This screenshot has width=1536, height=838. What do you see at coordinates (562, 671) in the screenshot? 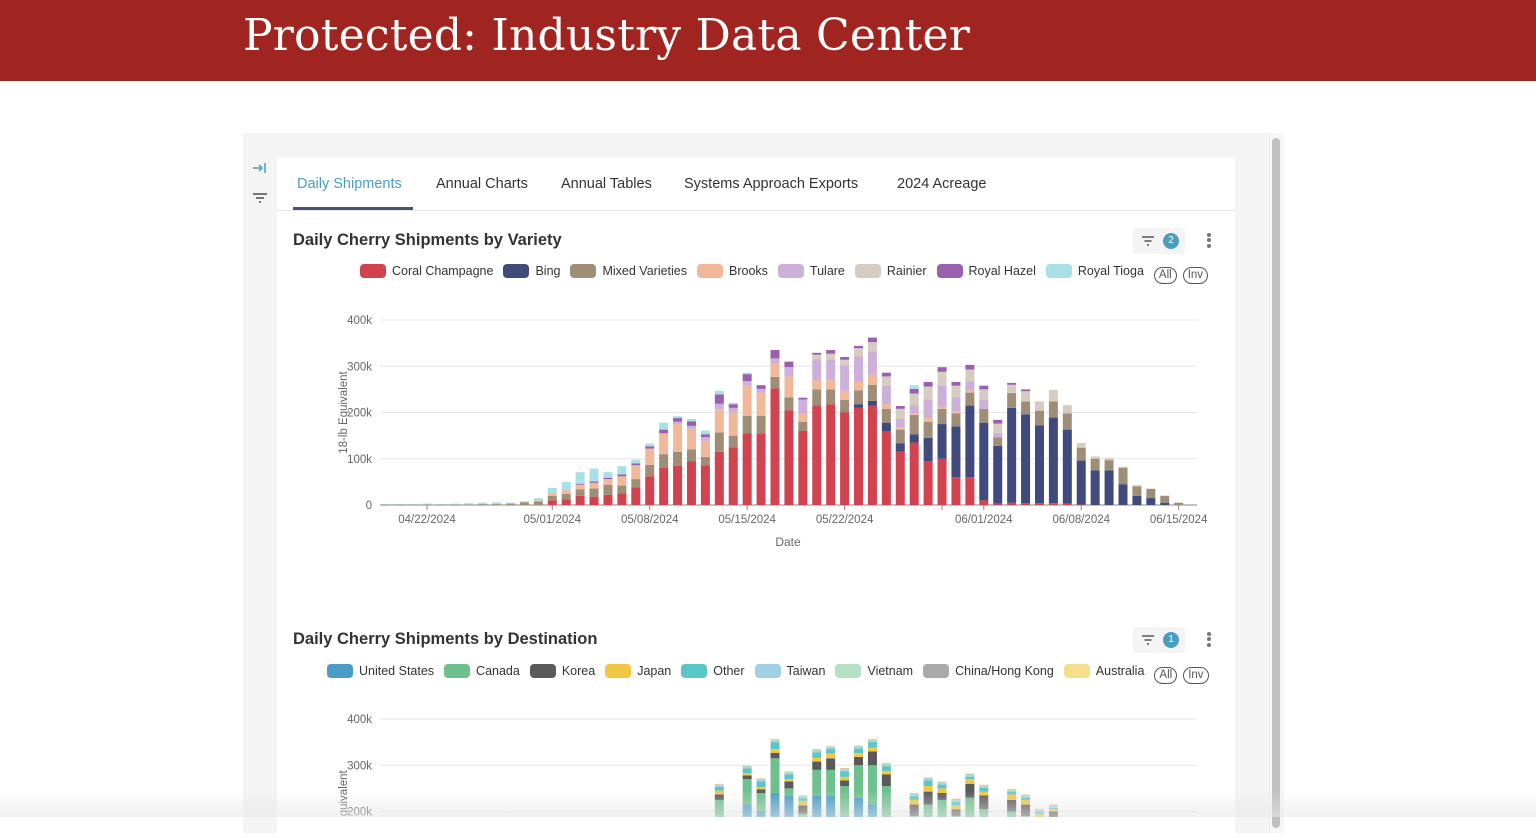
I see `legend-item: Korea` at bounding box center [562, 671].